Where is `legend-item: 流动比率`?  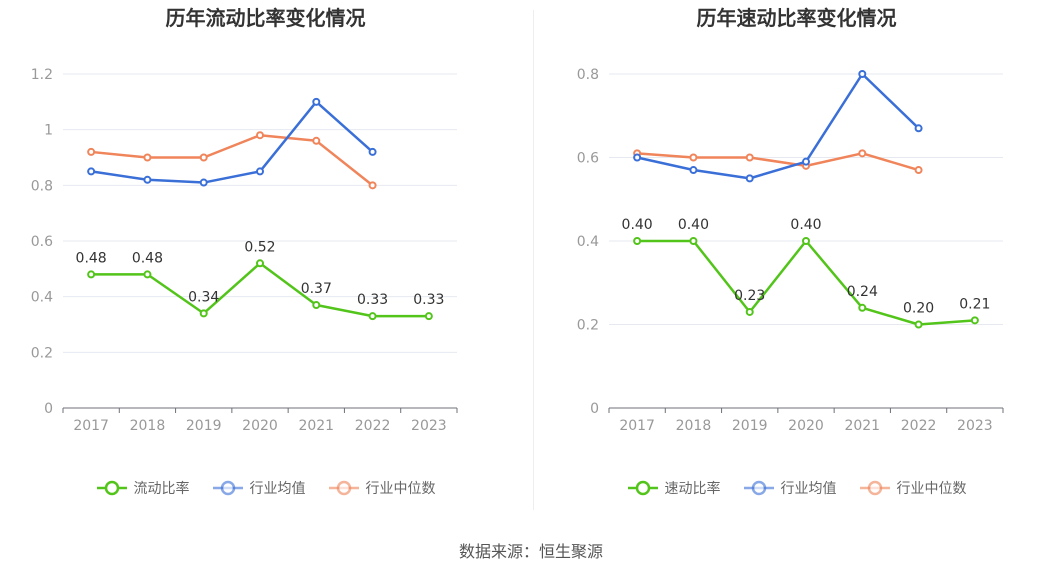 legend-item: 流动比率 is located at coordinates (143, 488).